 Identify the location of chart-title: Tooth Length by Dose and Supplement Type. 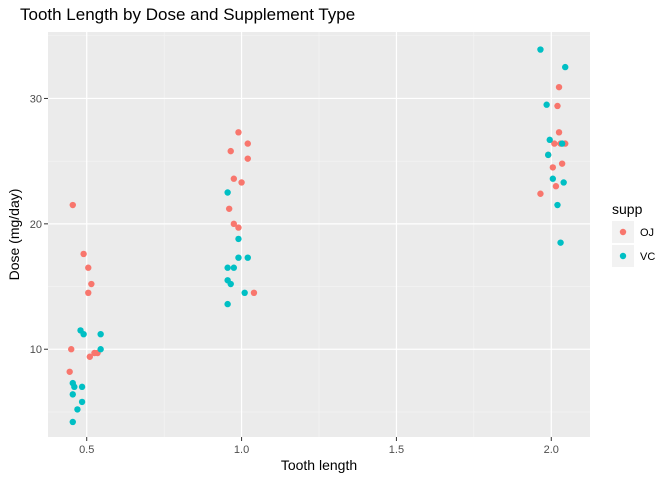
(187, 14).